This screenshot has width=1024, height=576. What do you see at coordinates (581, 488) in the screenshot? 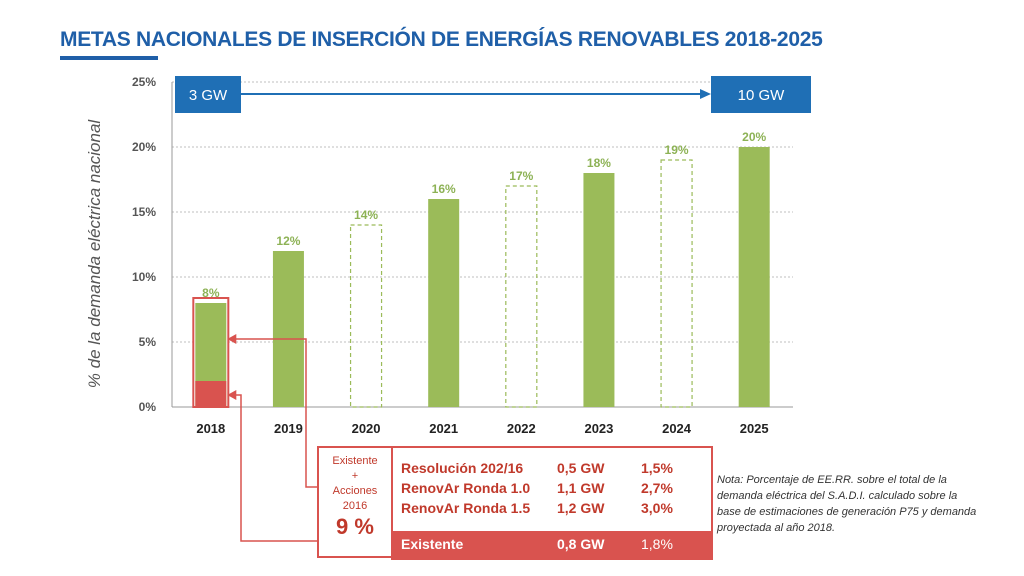
I see `legend-row-gw: 1,1 GW` at bounding box center [581, 488].